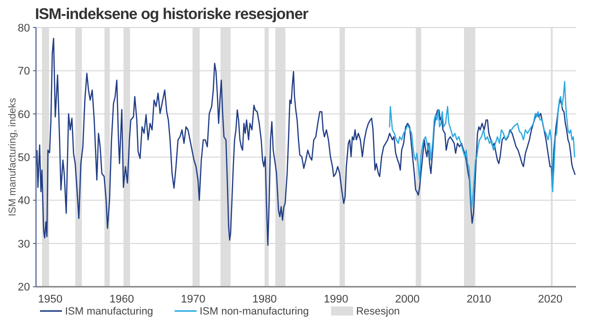  What do you see at coordinates (24, 244) in the screenshot?
I see `y-tick-label: 30` at bounding box center [24, 244].